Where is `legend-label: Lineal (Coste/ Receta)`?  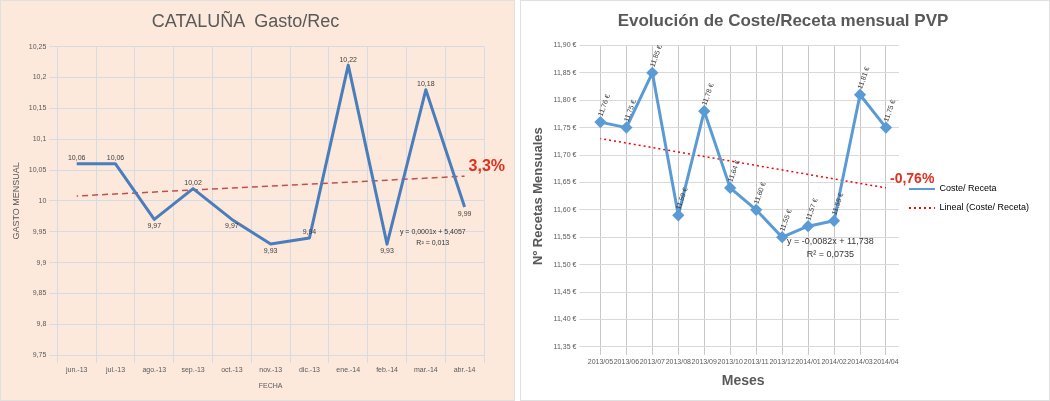 legend-label: Lineal (Coste/ Receta) is located at coordinates (984, 207).